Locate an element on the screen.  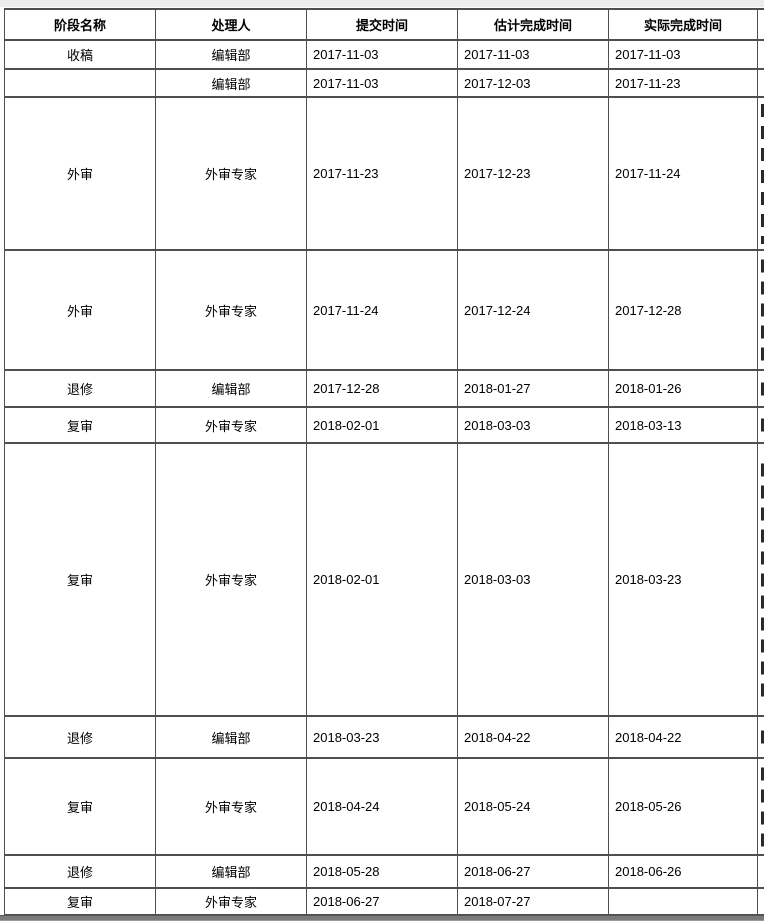
actual-cell: 2017-11-23 is located at coordinates (683, 83).